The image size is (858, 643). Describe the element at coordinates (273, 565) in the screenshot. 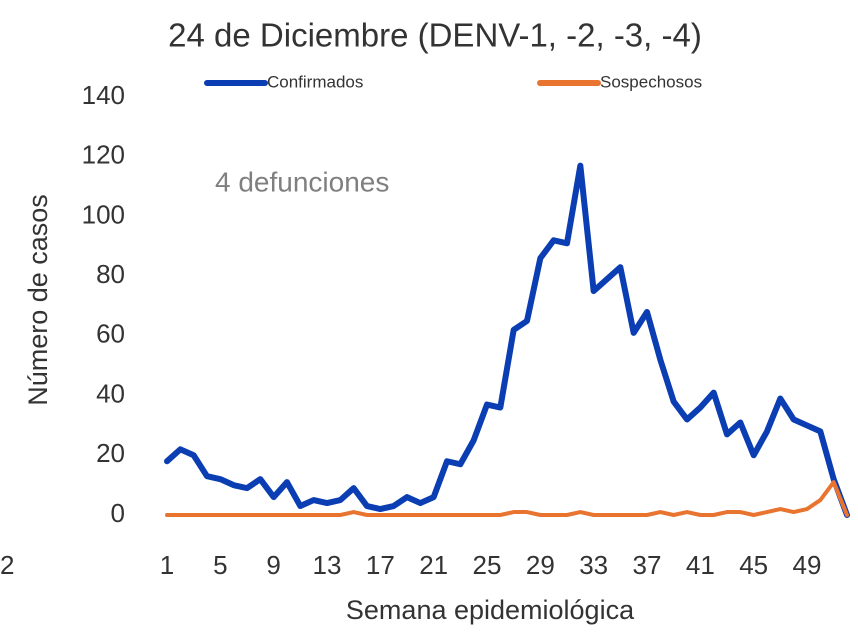

I see `x-tick-label: 9` at that location.